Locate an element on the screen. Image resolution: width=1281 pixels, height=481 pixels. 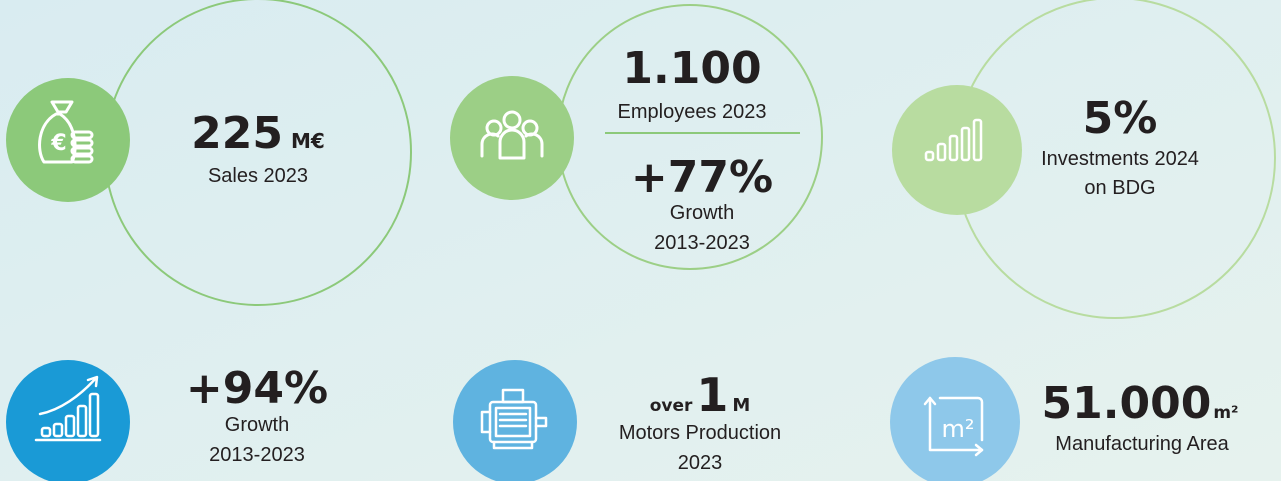
stat-area: m² 51.000 m² Manufacturing Area is located at coordinates (1064, 419).